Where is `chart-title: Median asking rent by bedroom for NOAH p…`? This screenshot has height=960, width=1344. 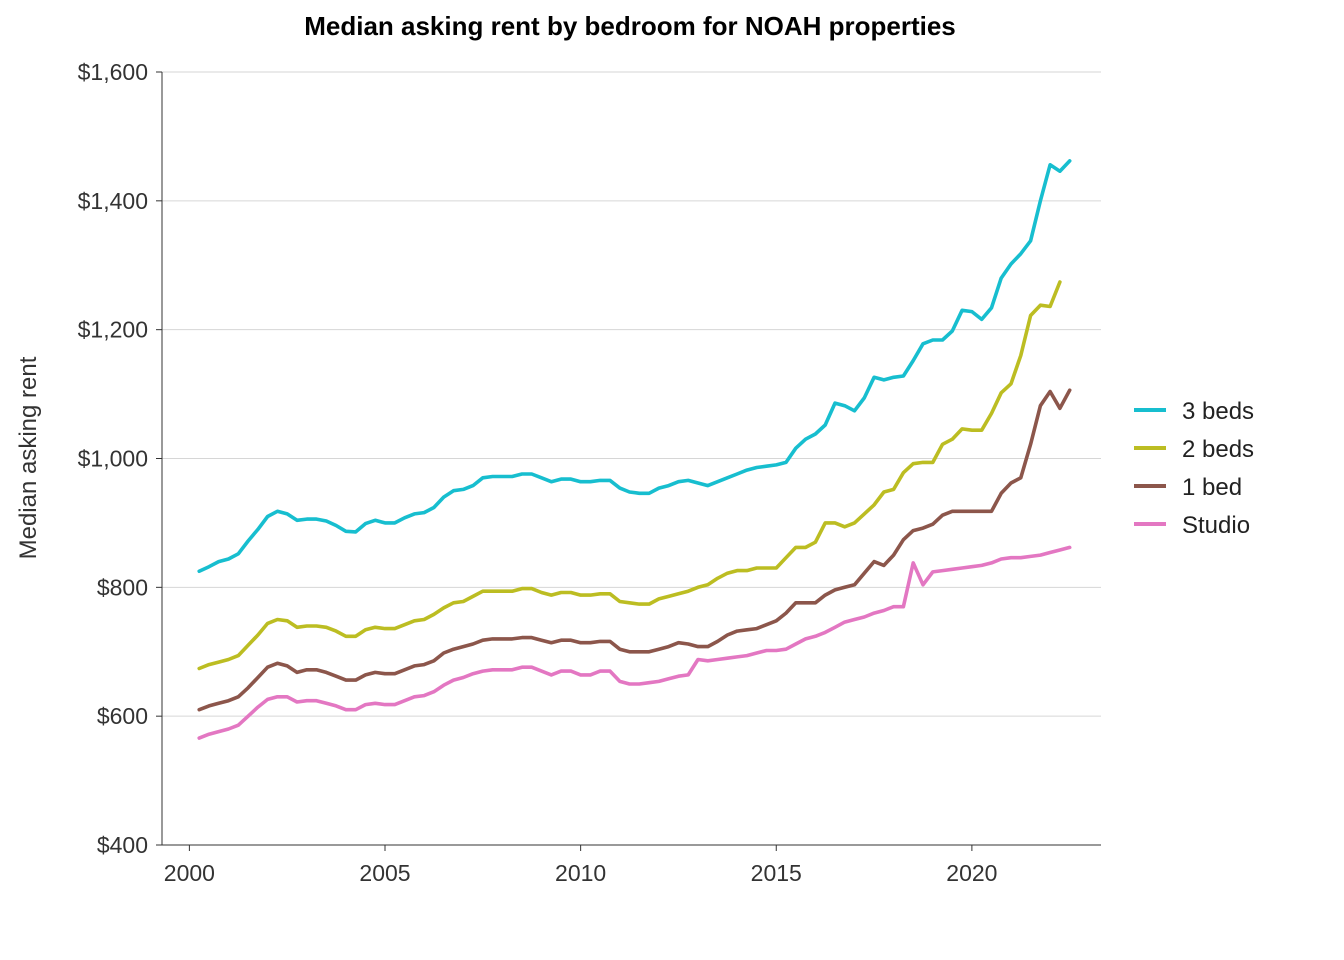
chart-title: Median asking rent by bedroom for NOAH p… is located at coordinates (630, 26).